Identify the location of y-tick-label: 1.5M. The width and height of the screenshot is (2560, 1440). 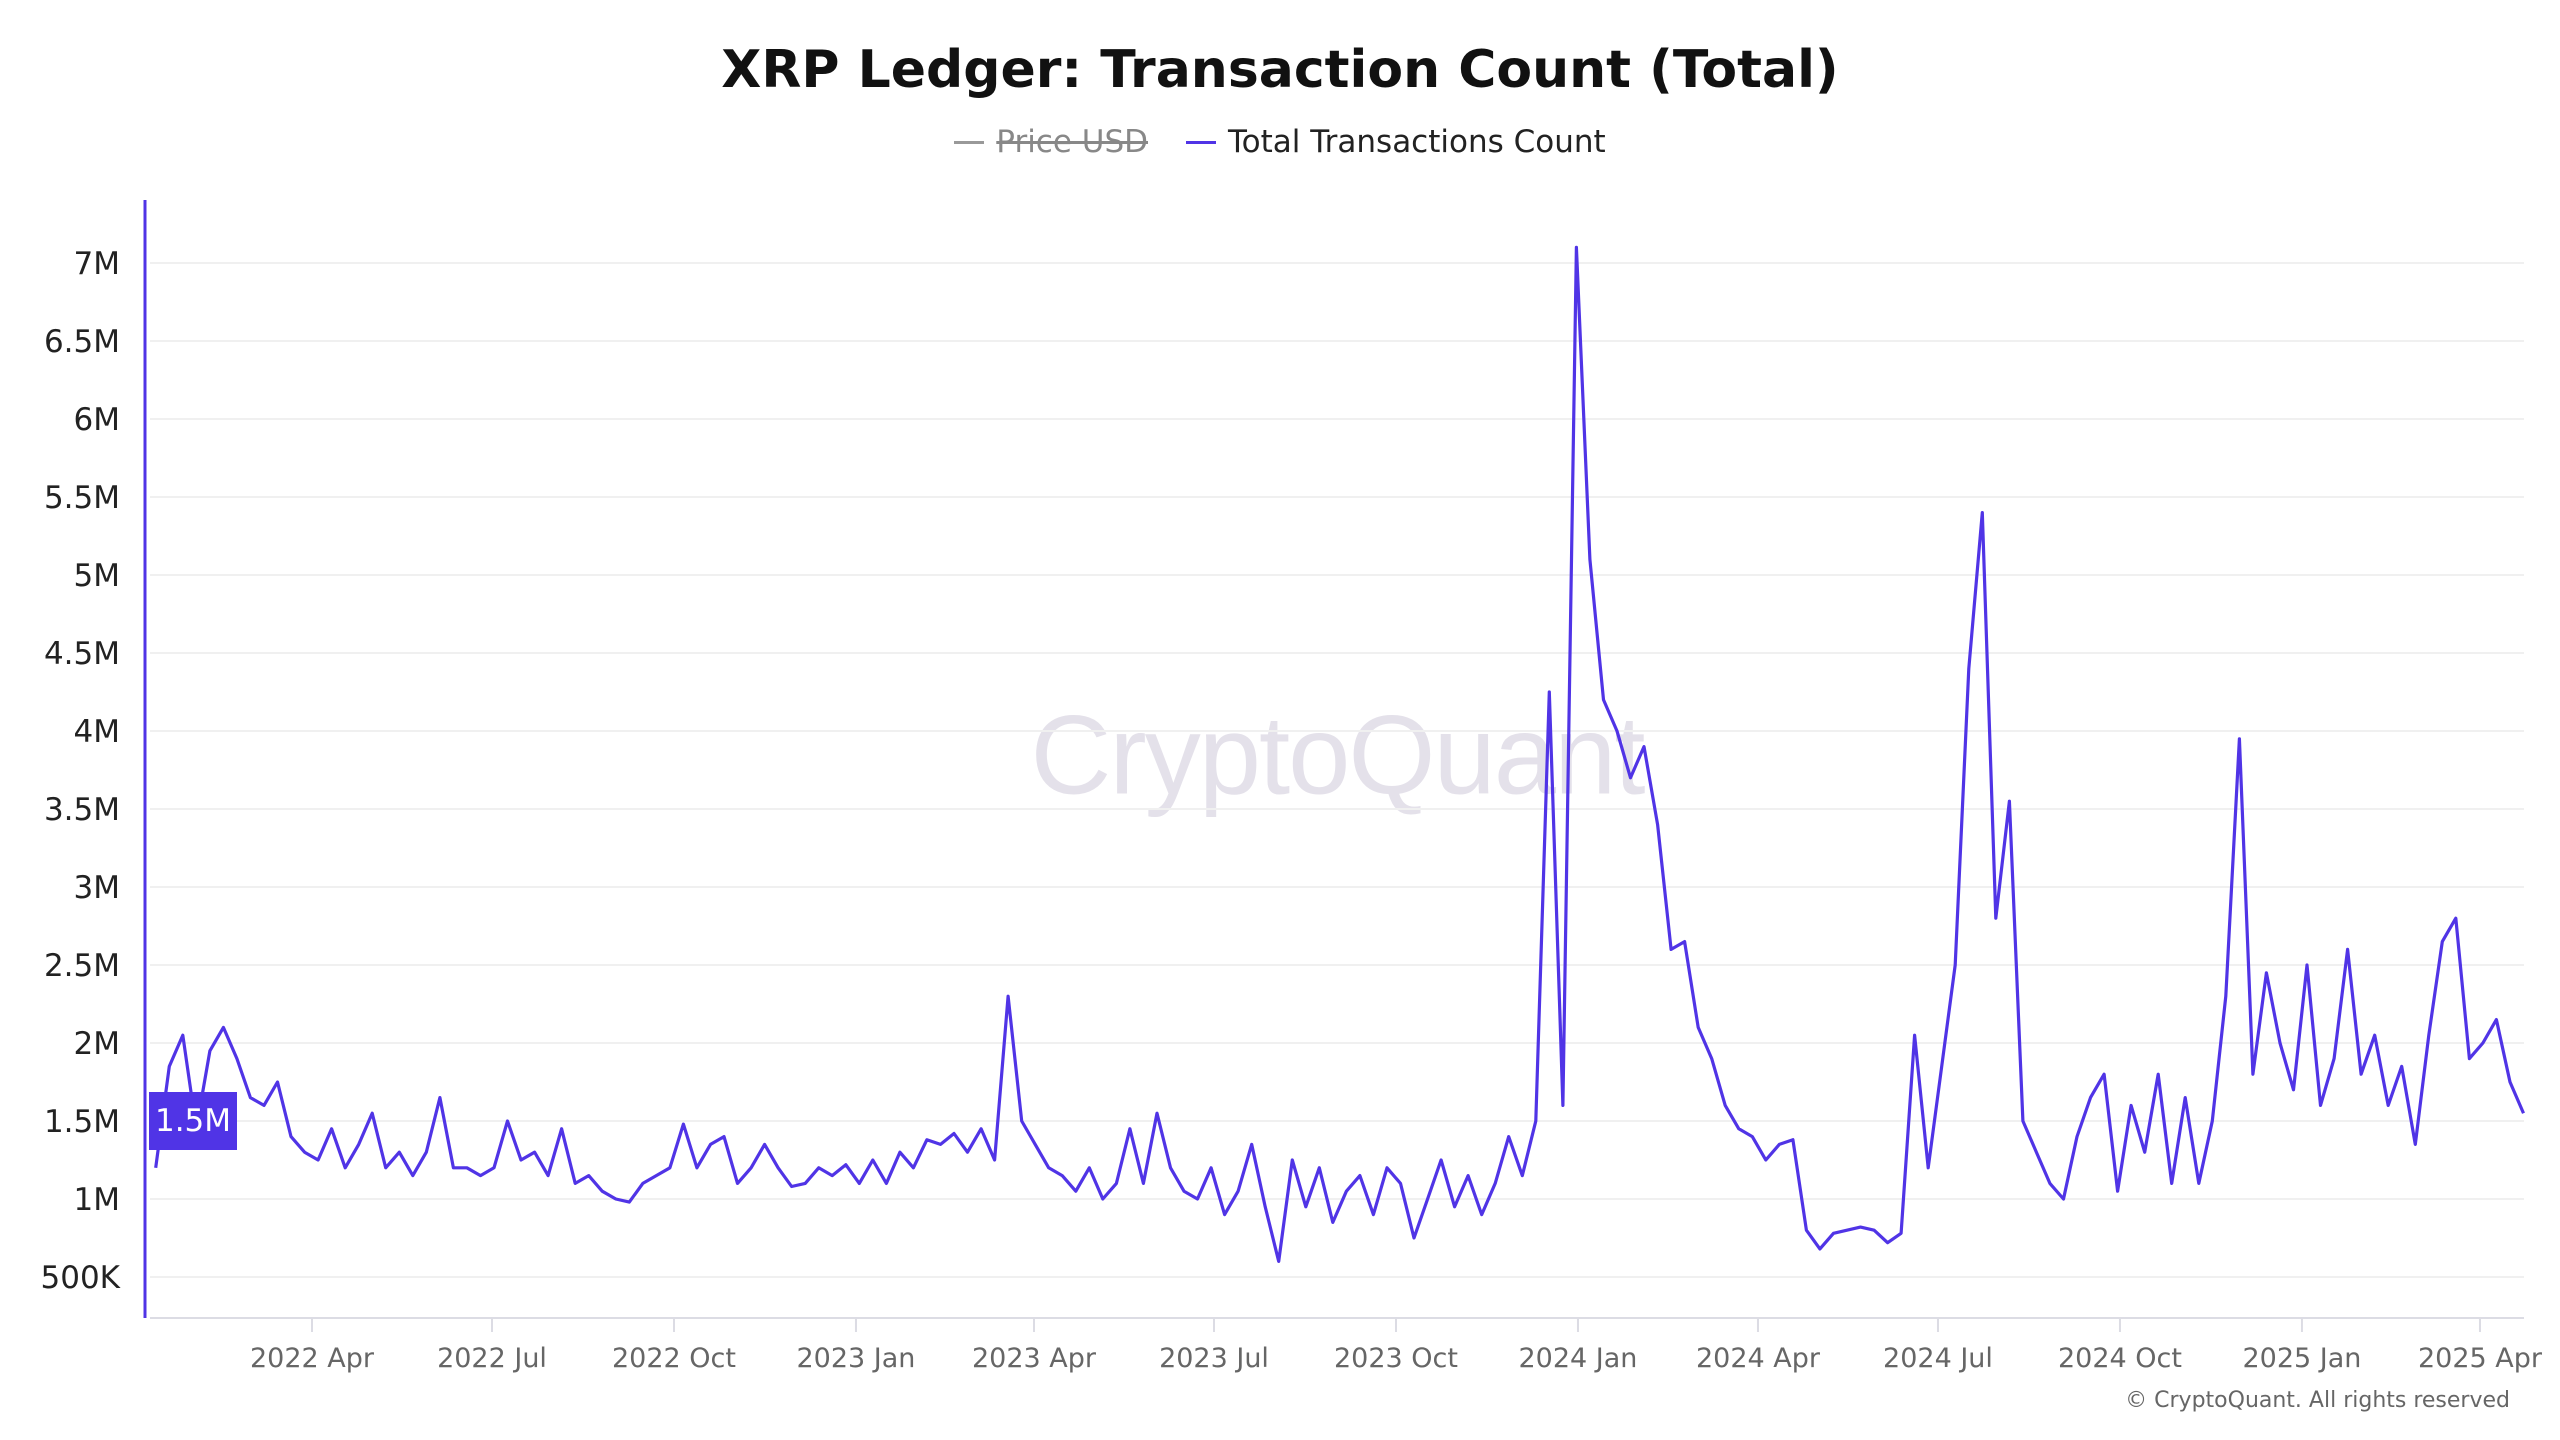
(82, 1122).